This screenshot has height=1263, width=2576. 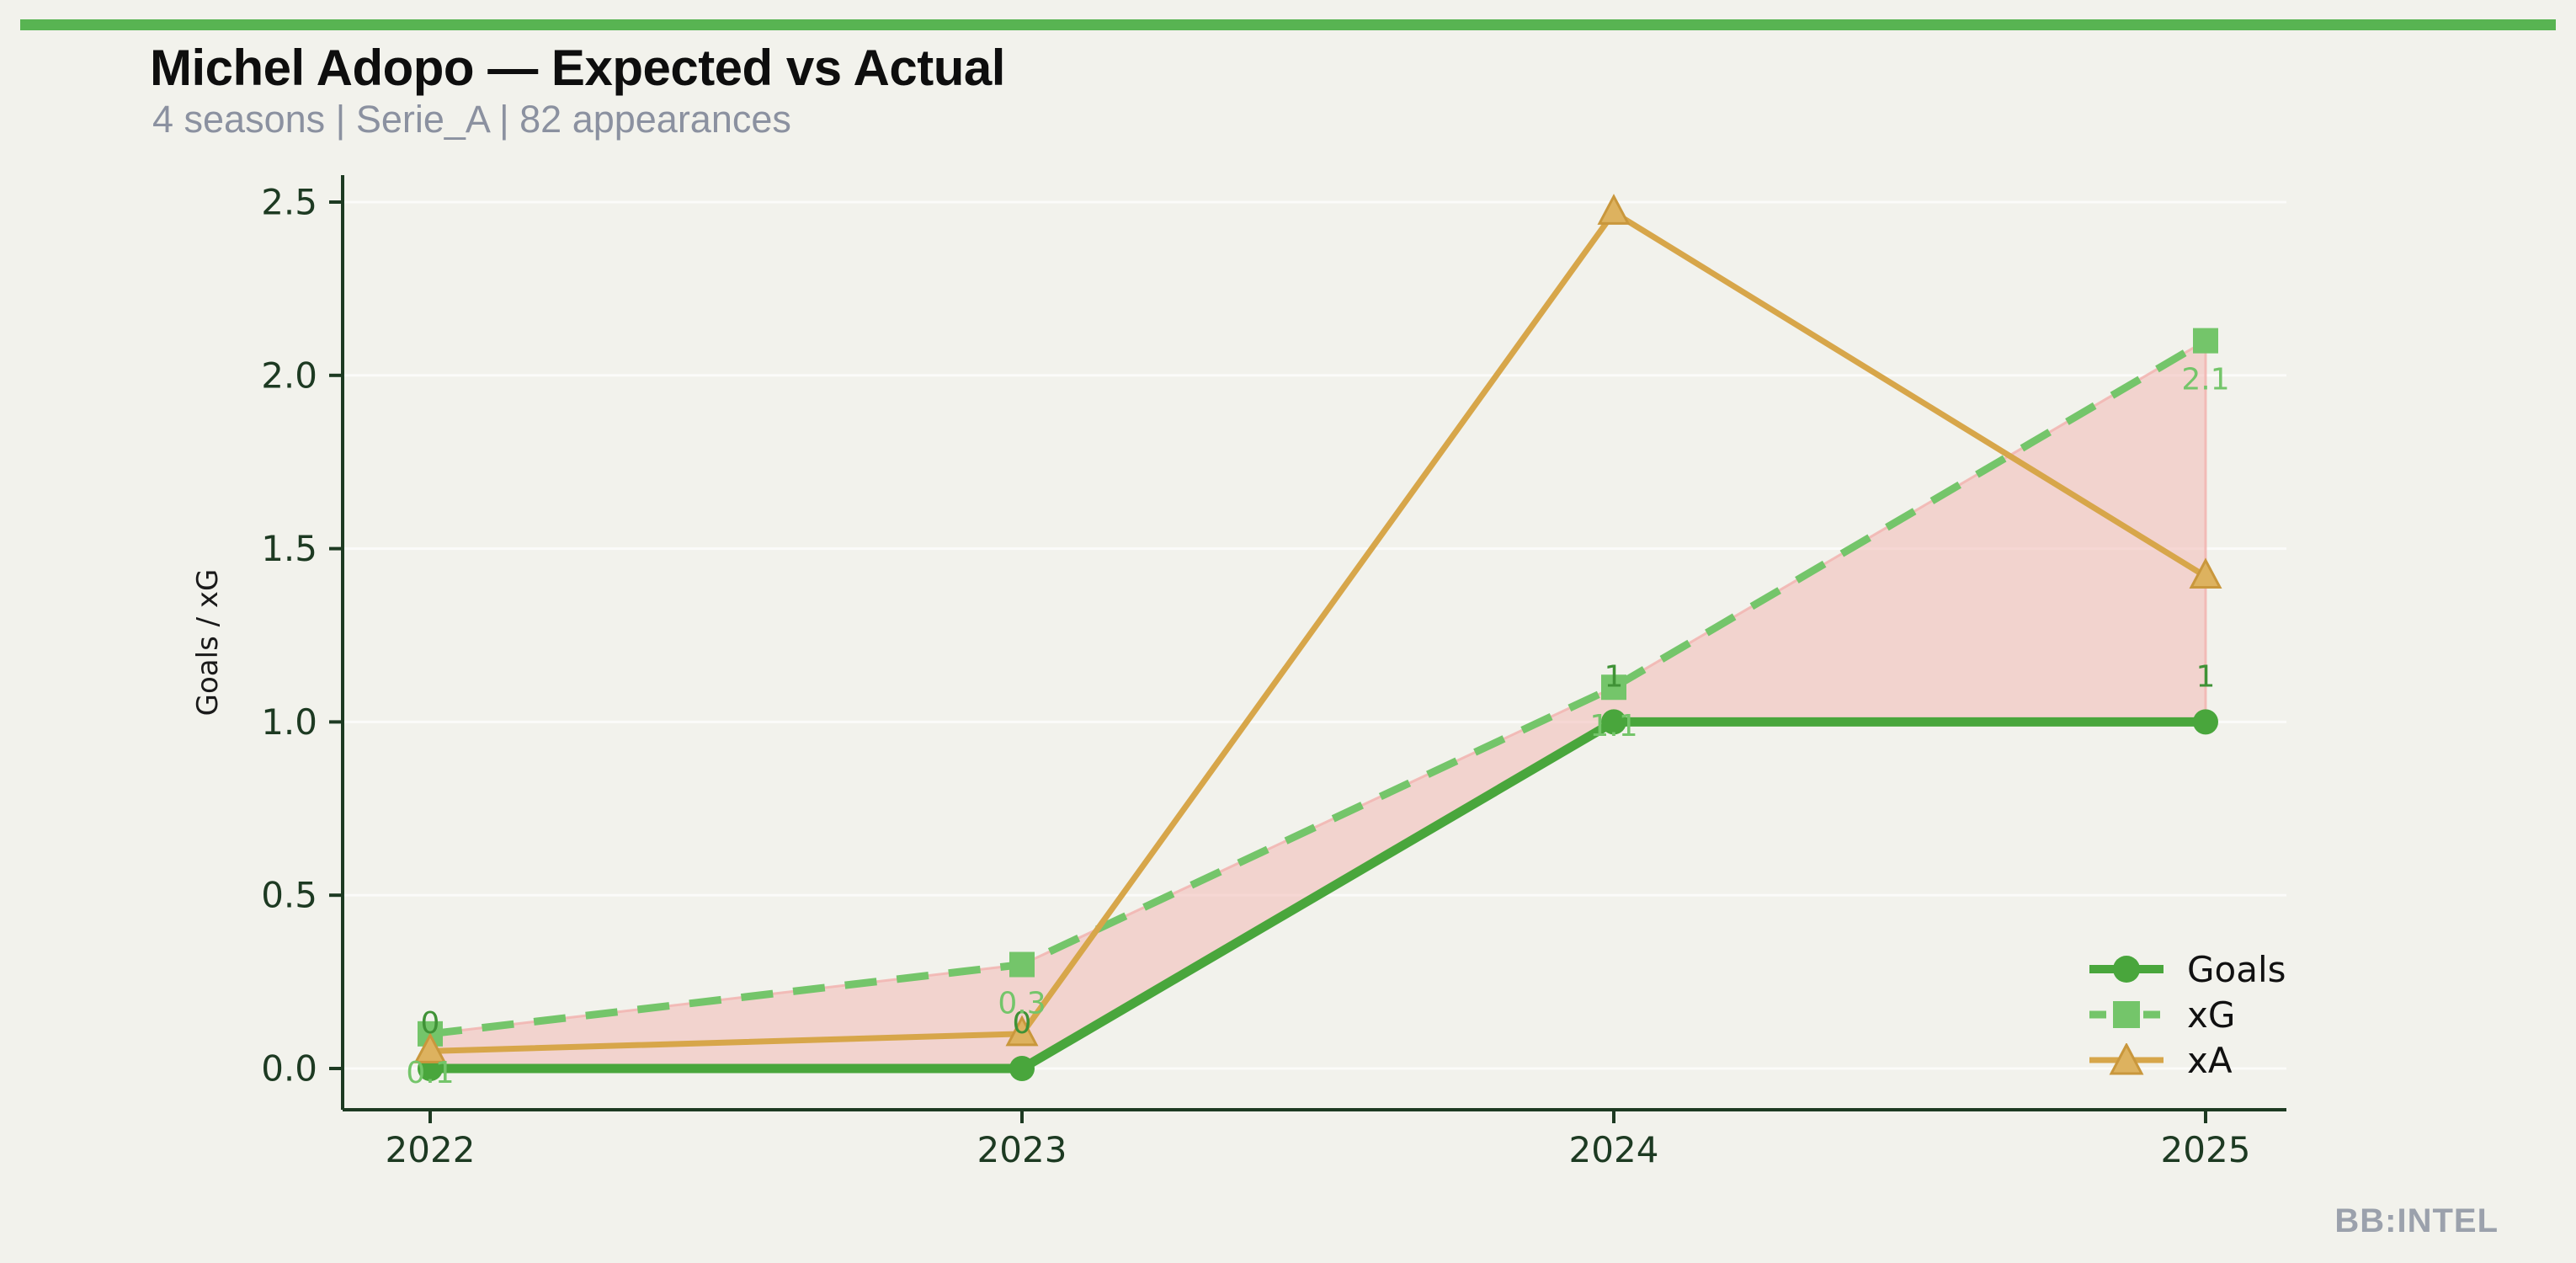 I want to click on y-tick-label-1.0: 1.0, so click(x=289, y=722).